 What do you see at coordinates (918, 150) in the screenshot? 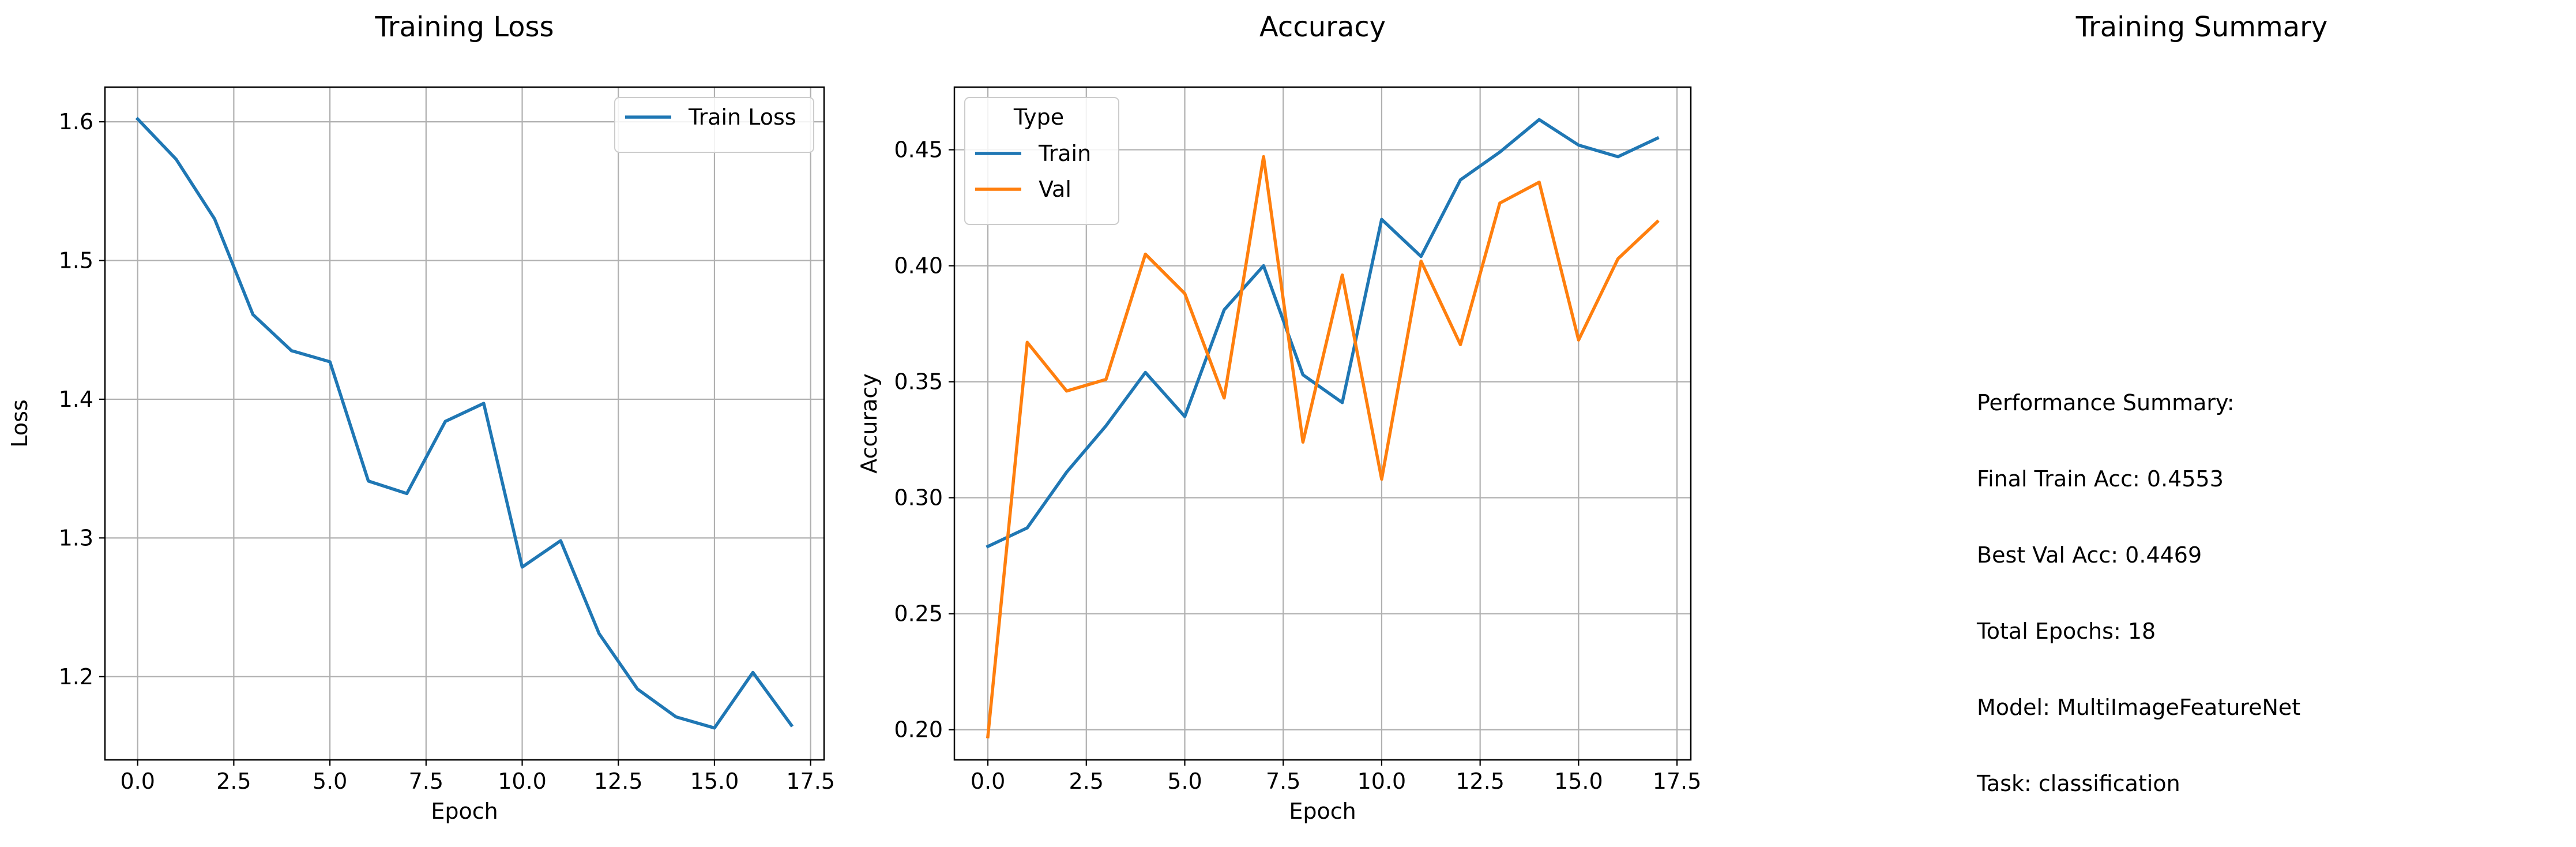
I see `y-tick-label: 0.45` at bounding box center [918, 150].